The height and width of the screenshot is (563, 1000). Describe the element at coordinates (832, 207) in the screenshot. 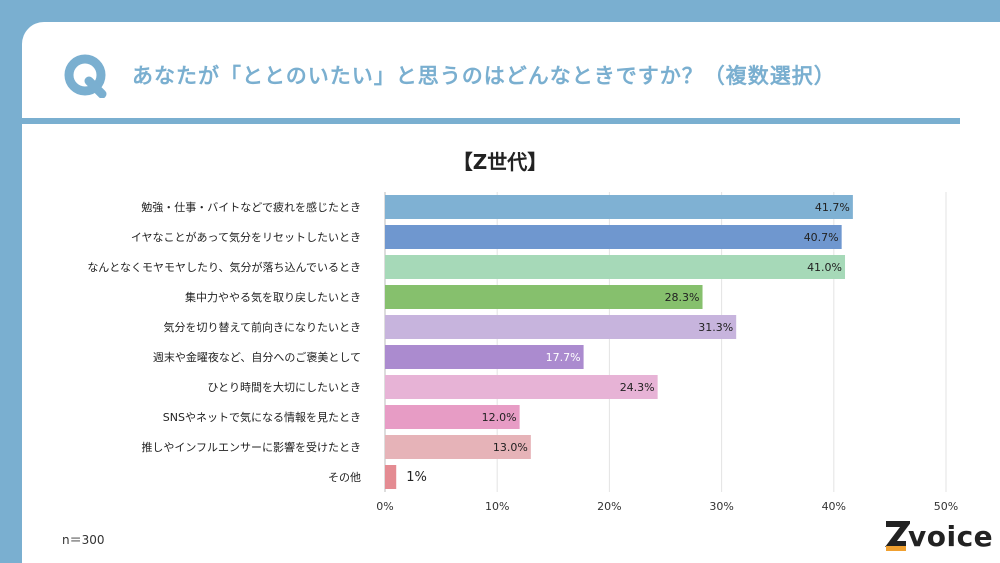

I see `value-label: 41.7%` at that location.